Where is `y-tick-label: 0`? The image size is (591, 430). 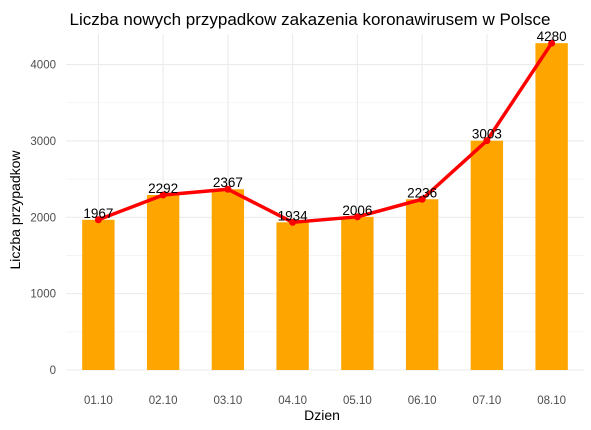 y-tick-label: 0 is located at coordinates (53, 371).